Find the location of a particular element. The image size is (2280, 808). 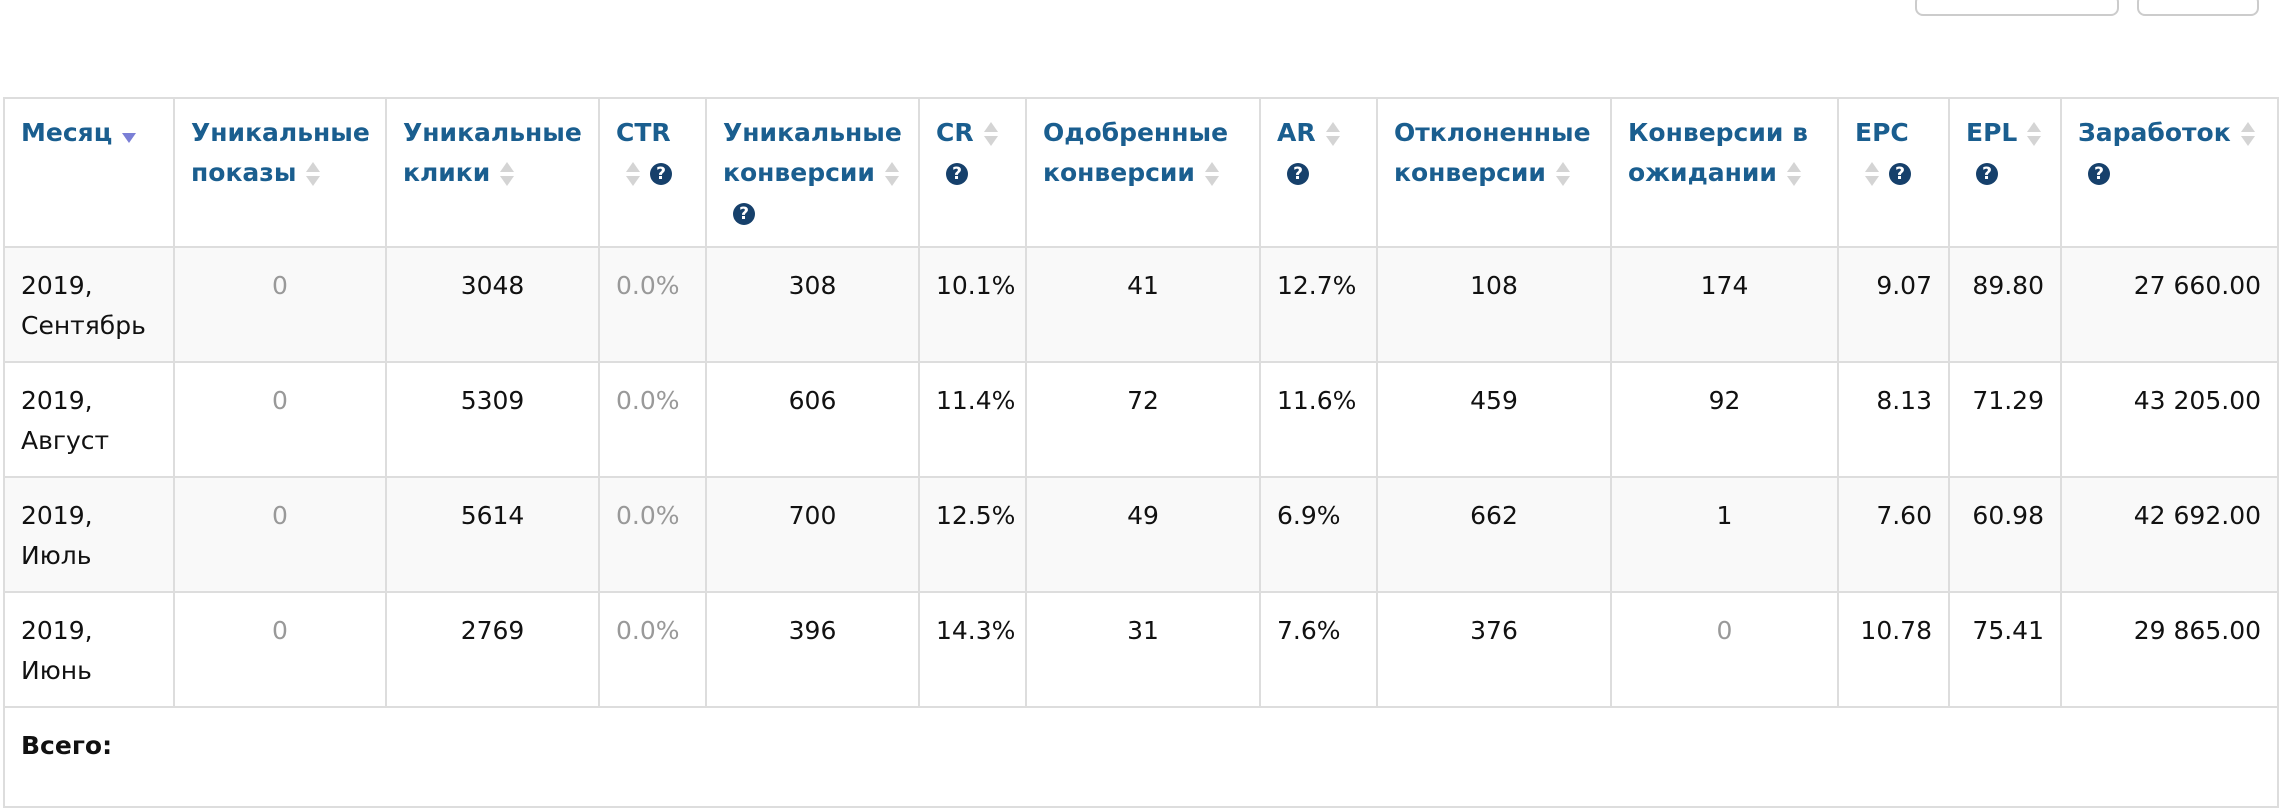

column-header: EPL is located at coordinates (2005, 172).